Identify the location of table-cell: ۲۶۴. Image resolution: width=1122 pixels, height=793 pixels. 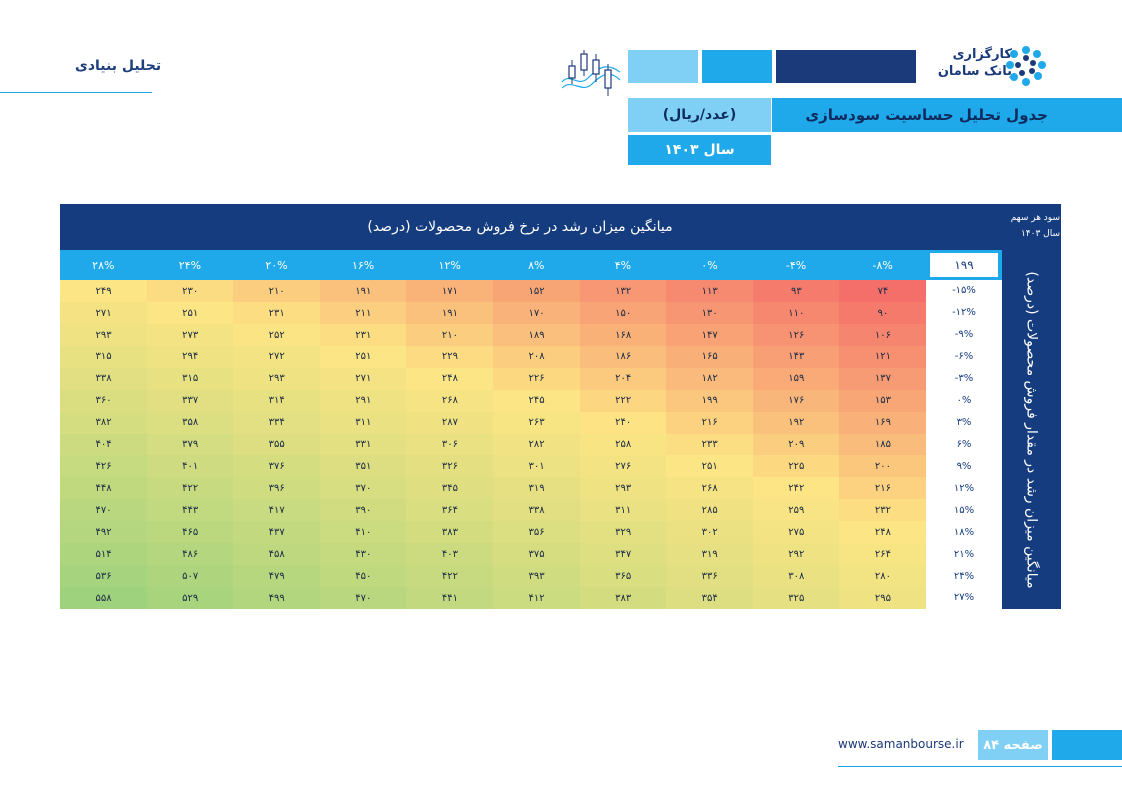
(883, 554).